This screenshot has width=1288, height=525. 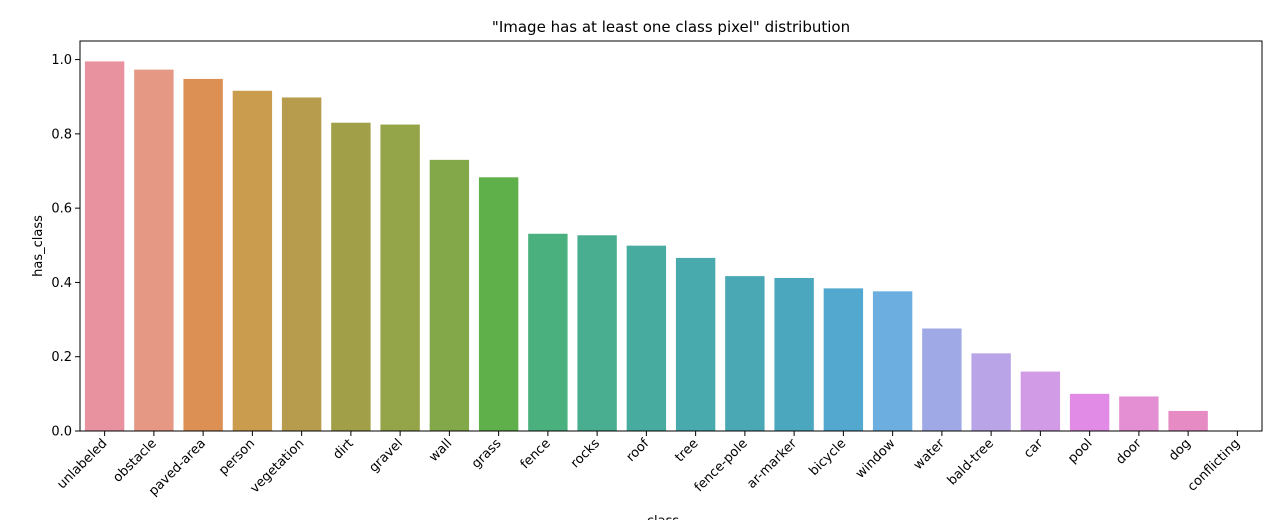 I want to click on x-tick-label: wall, so click(x=440, y=450).